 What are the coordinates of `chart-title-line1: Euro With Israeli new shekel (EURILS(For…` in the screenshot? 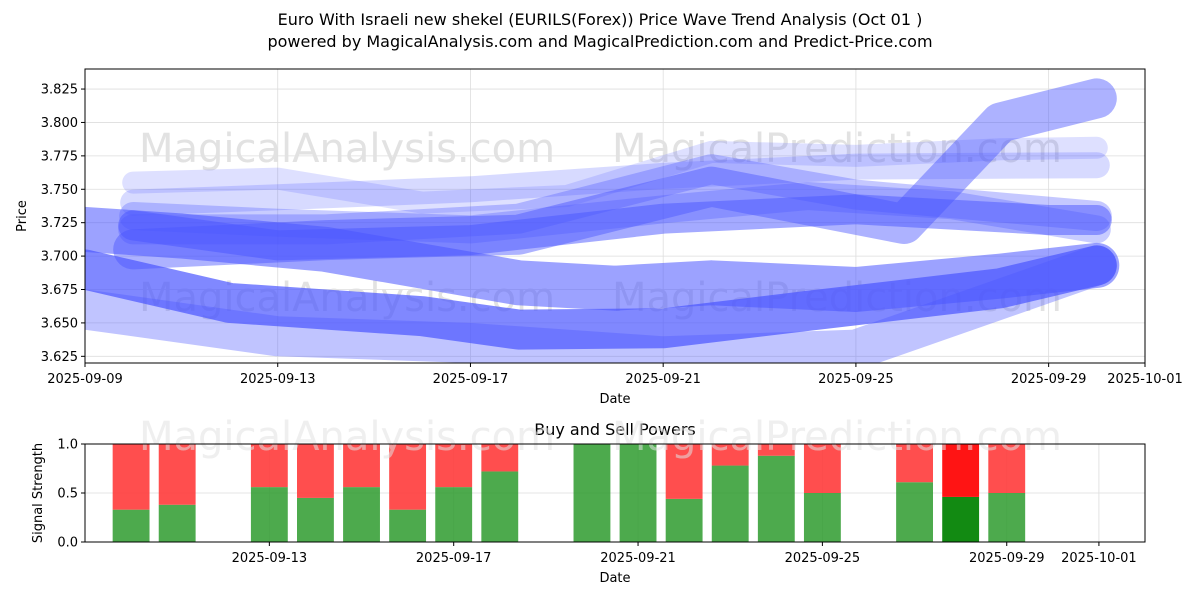 It's located at (600, 19).